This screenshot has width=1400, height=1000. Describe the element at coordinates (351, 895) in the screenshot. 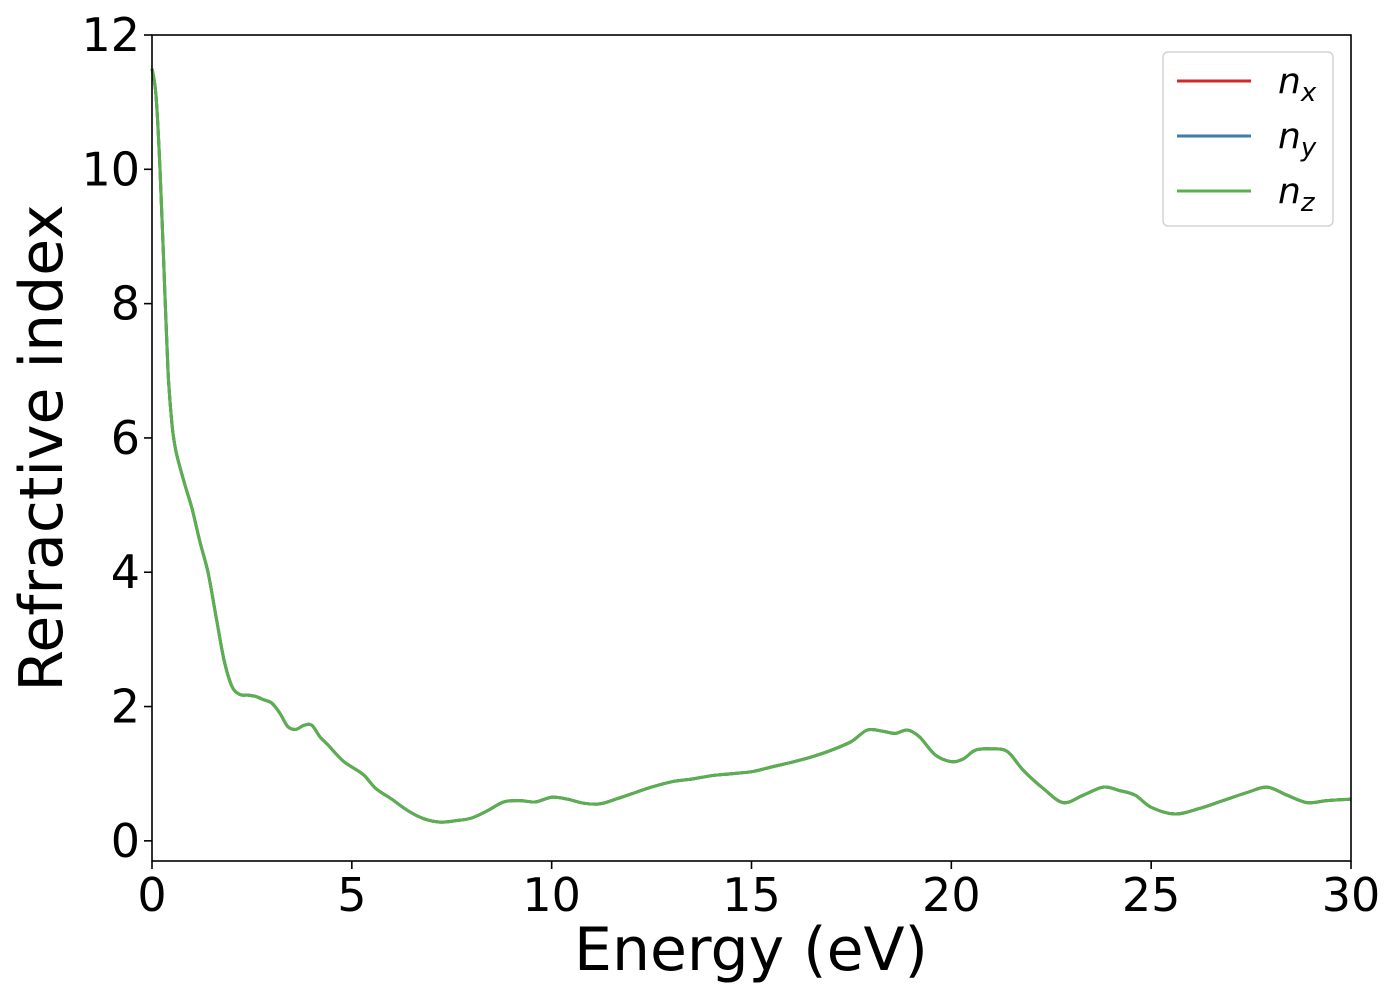

I see `x-tick-label: 5` at that location.